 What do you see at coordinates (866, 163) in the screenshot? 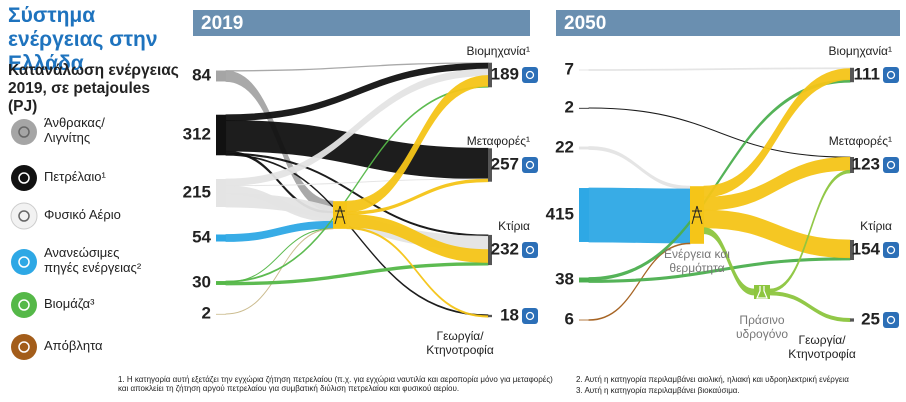
I see `target-value: 123` at bounding box center [866, 163].